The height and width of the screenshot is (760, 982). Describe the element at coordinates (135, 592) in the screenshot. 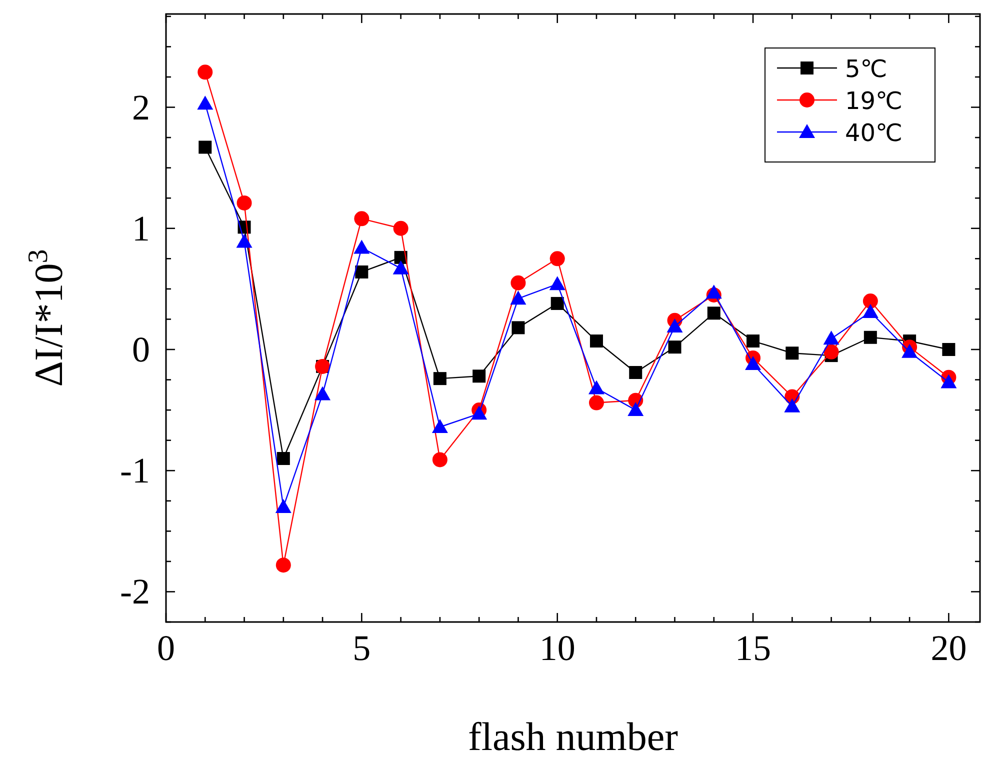

I see `y-tick-label: -2` at that location.